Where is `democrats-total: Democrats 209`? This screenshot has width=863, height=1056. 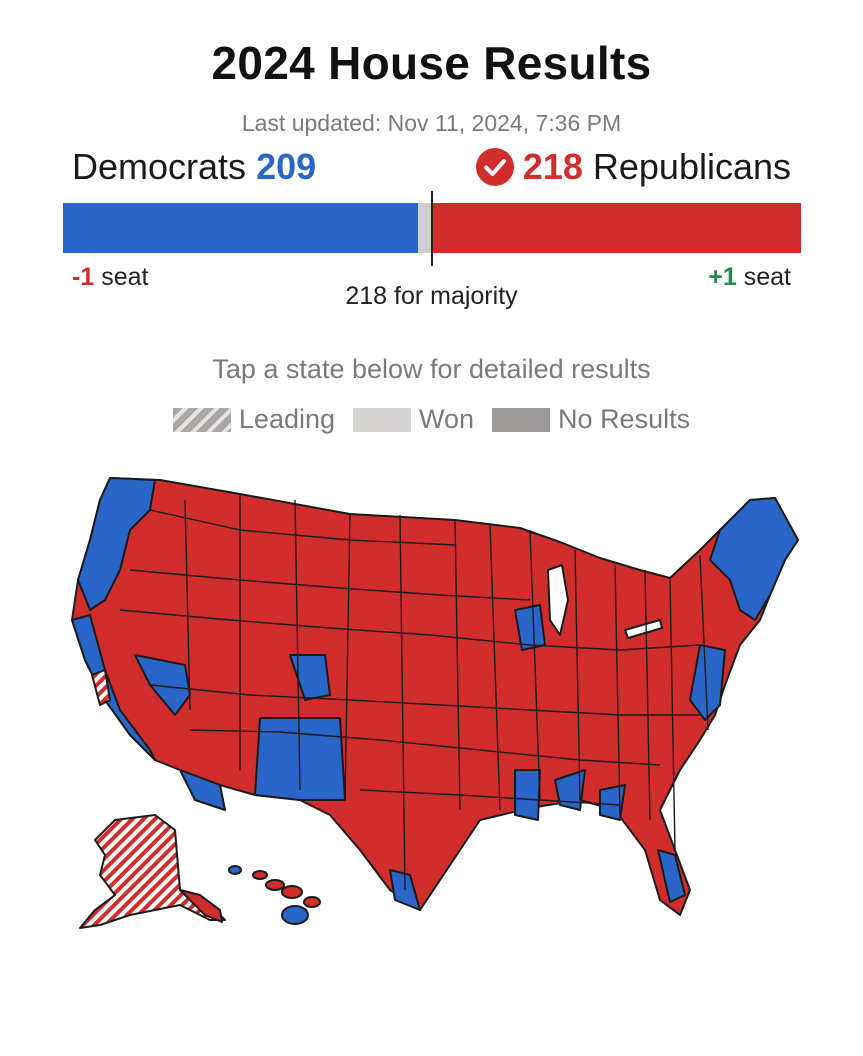
democrats-total: Democrats 209 is located at coordinates (194, 167).